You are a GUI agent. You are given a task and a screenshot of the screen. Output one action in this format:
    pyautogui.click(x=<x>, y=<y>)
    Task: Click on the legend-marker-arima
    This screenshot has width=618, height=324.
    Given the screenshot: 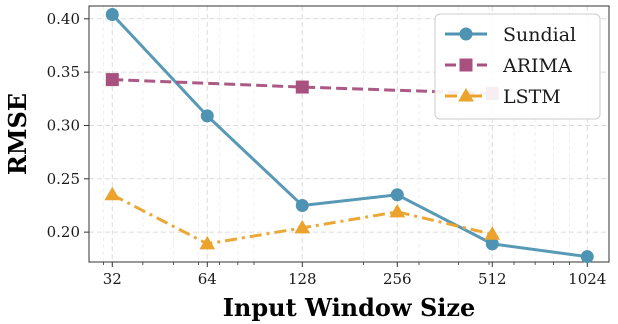 What is the action you would take?
    pyautogui.click(x=466, y=65)
    